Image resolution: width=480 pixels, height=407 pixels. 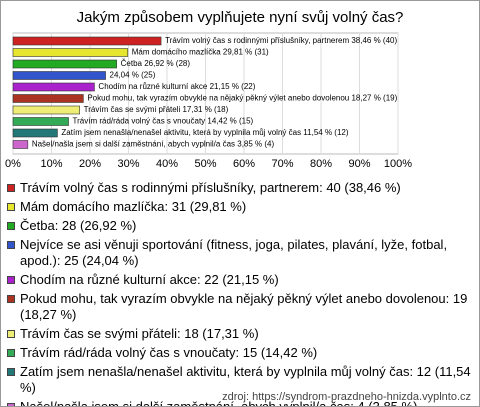 What do you see at coordinates (167, 164) in the screenshot?
I see `x-tick-label: 40%` at bounding box center [167, 164].